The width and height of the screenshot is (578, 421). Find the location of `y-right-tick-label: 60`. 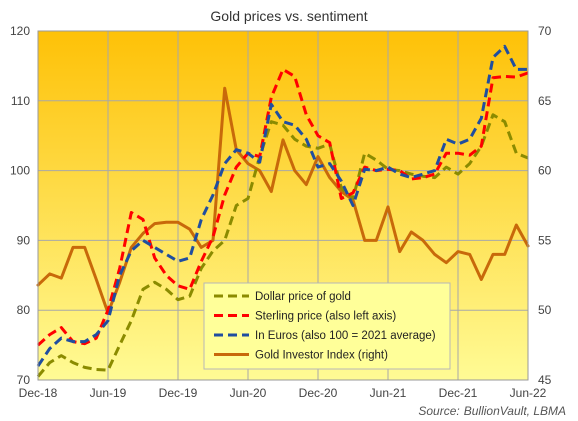

y-right-tick-label: 60 is located at coordinates (545, 171).